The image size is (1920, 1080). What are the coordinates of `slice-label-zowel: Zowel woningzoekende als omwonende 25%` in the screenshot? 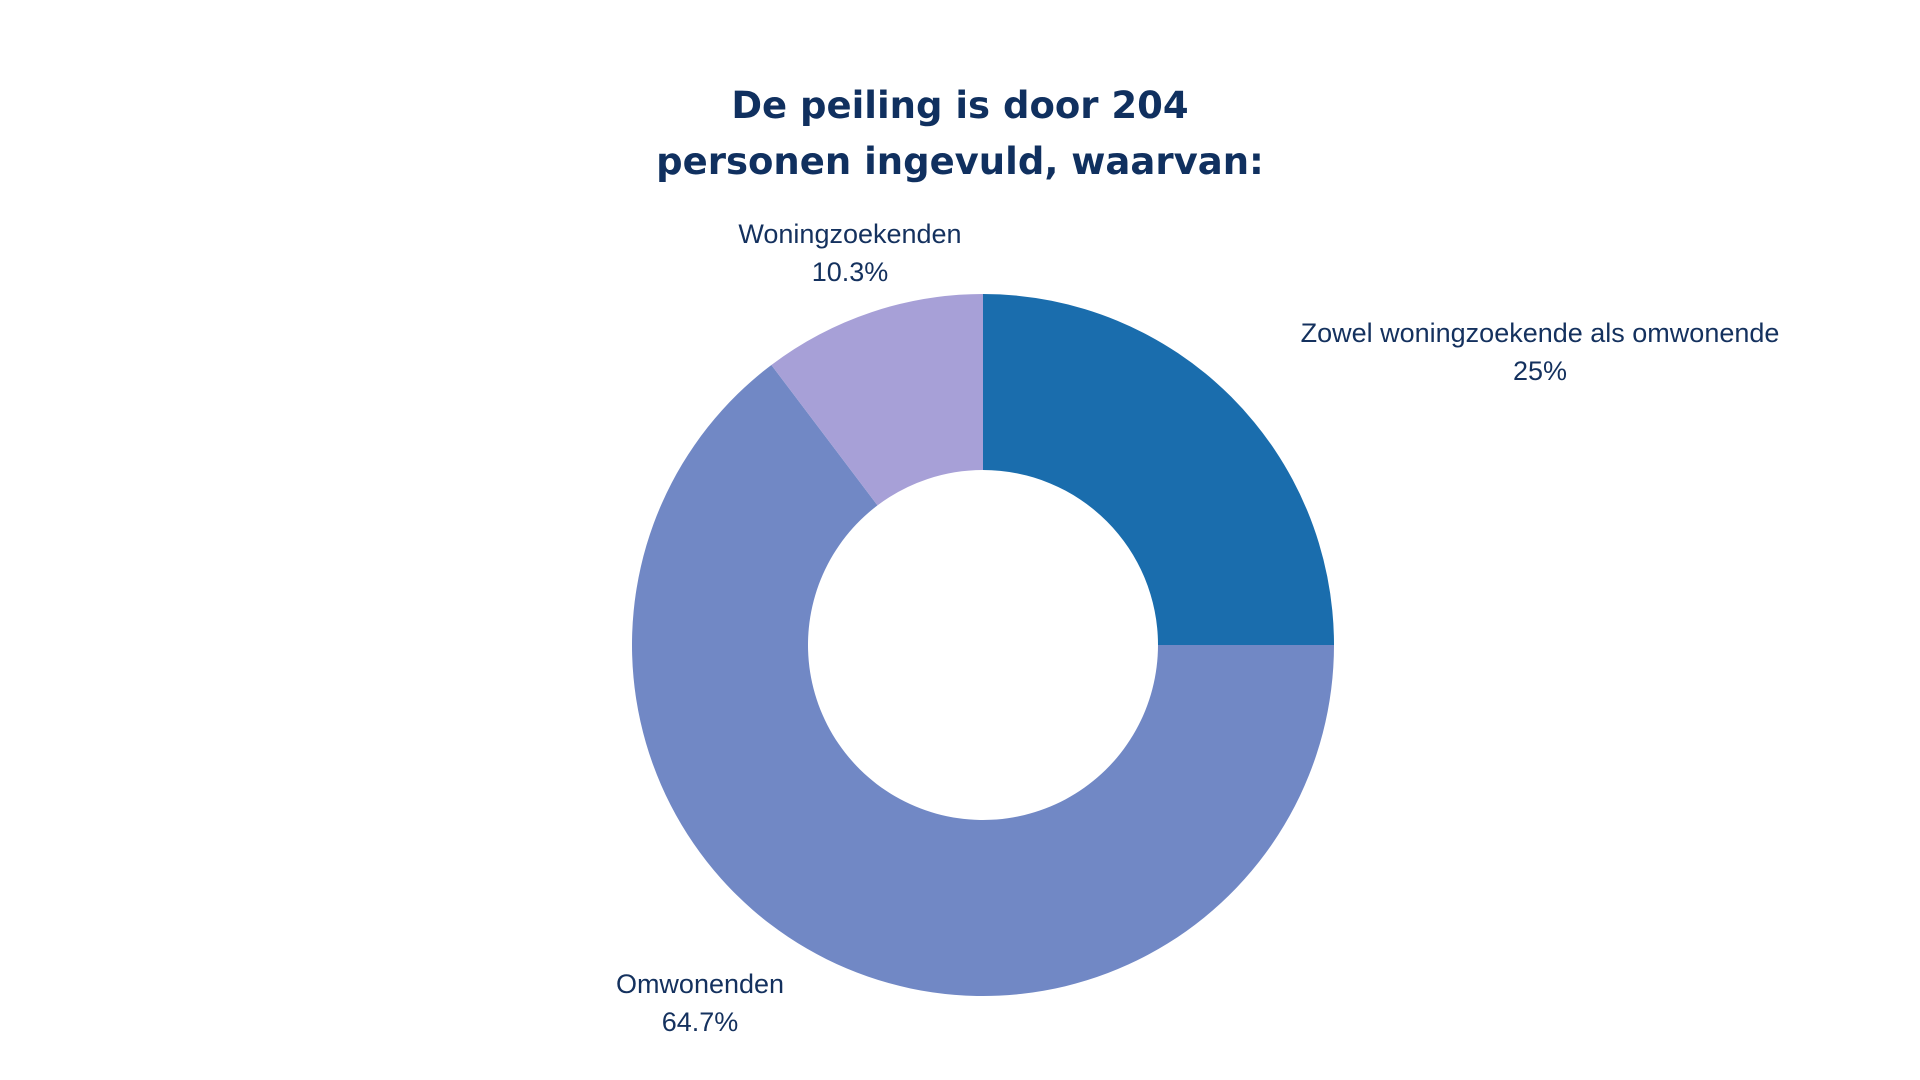 It's located at (1540, 352).